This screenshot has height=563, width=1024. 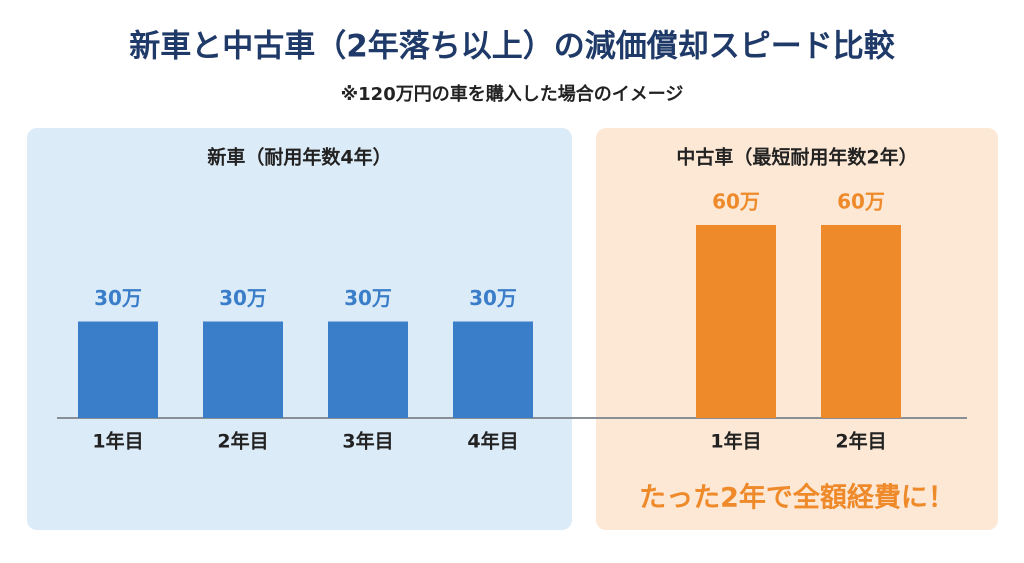 I want to click on panel-title: 中古車（最短耐用年数2年）, so click(x=796, y=157).